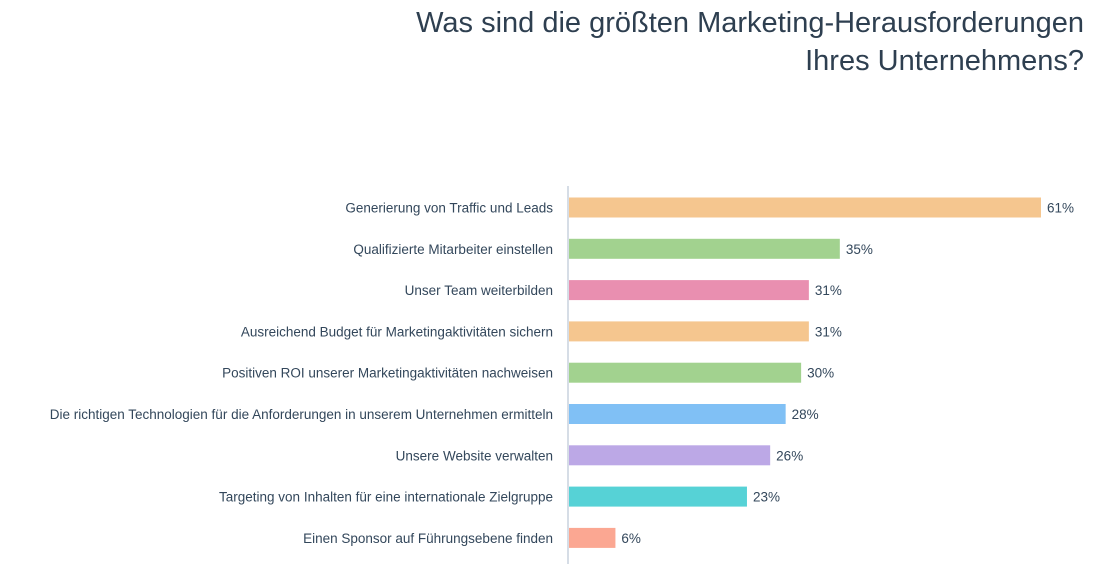  I want to click on value-label: 30%, so click(820, 373).